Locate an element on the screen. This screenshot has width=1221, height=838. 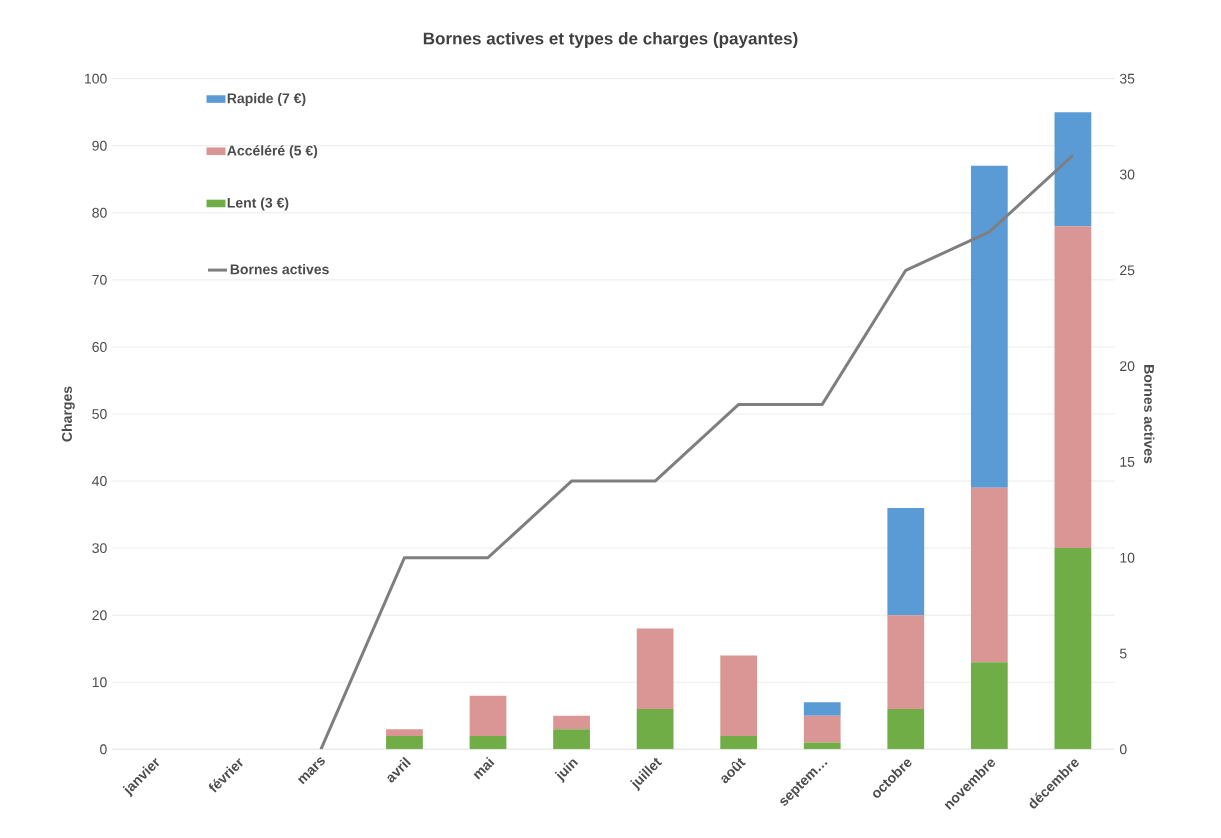
y2-tick-label: 10 is located at coordinates (1127, 557).